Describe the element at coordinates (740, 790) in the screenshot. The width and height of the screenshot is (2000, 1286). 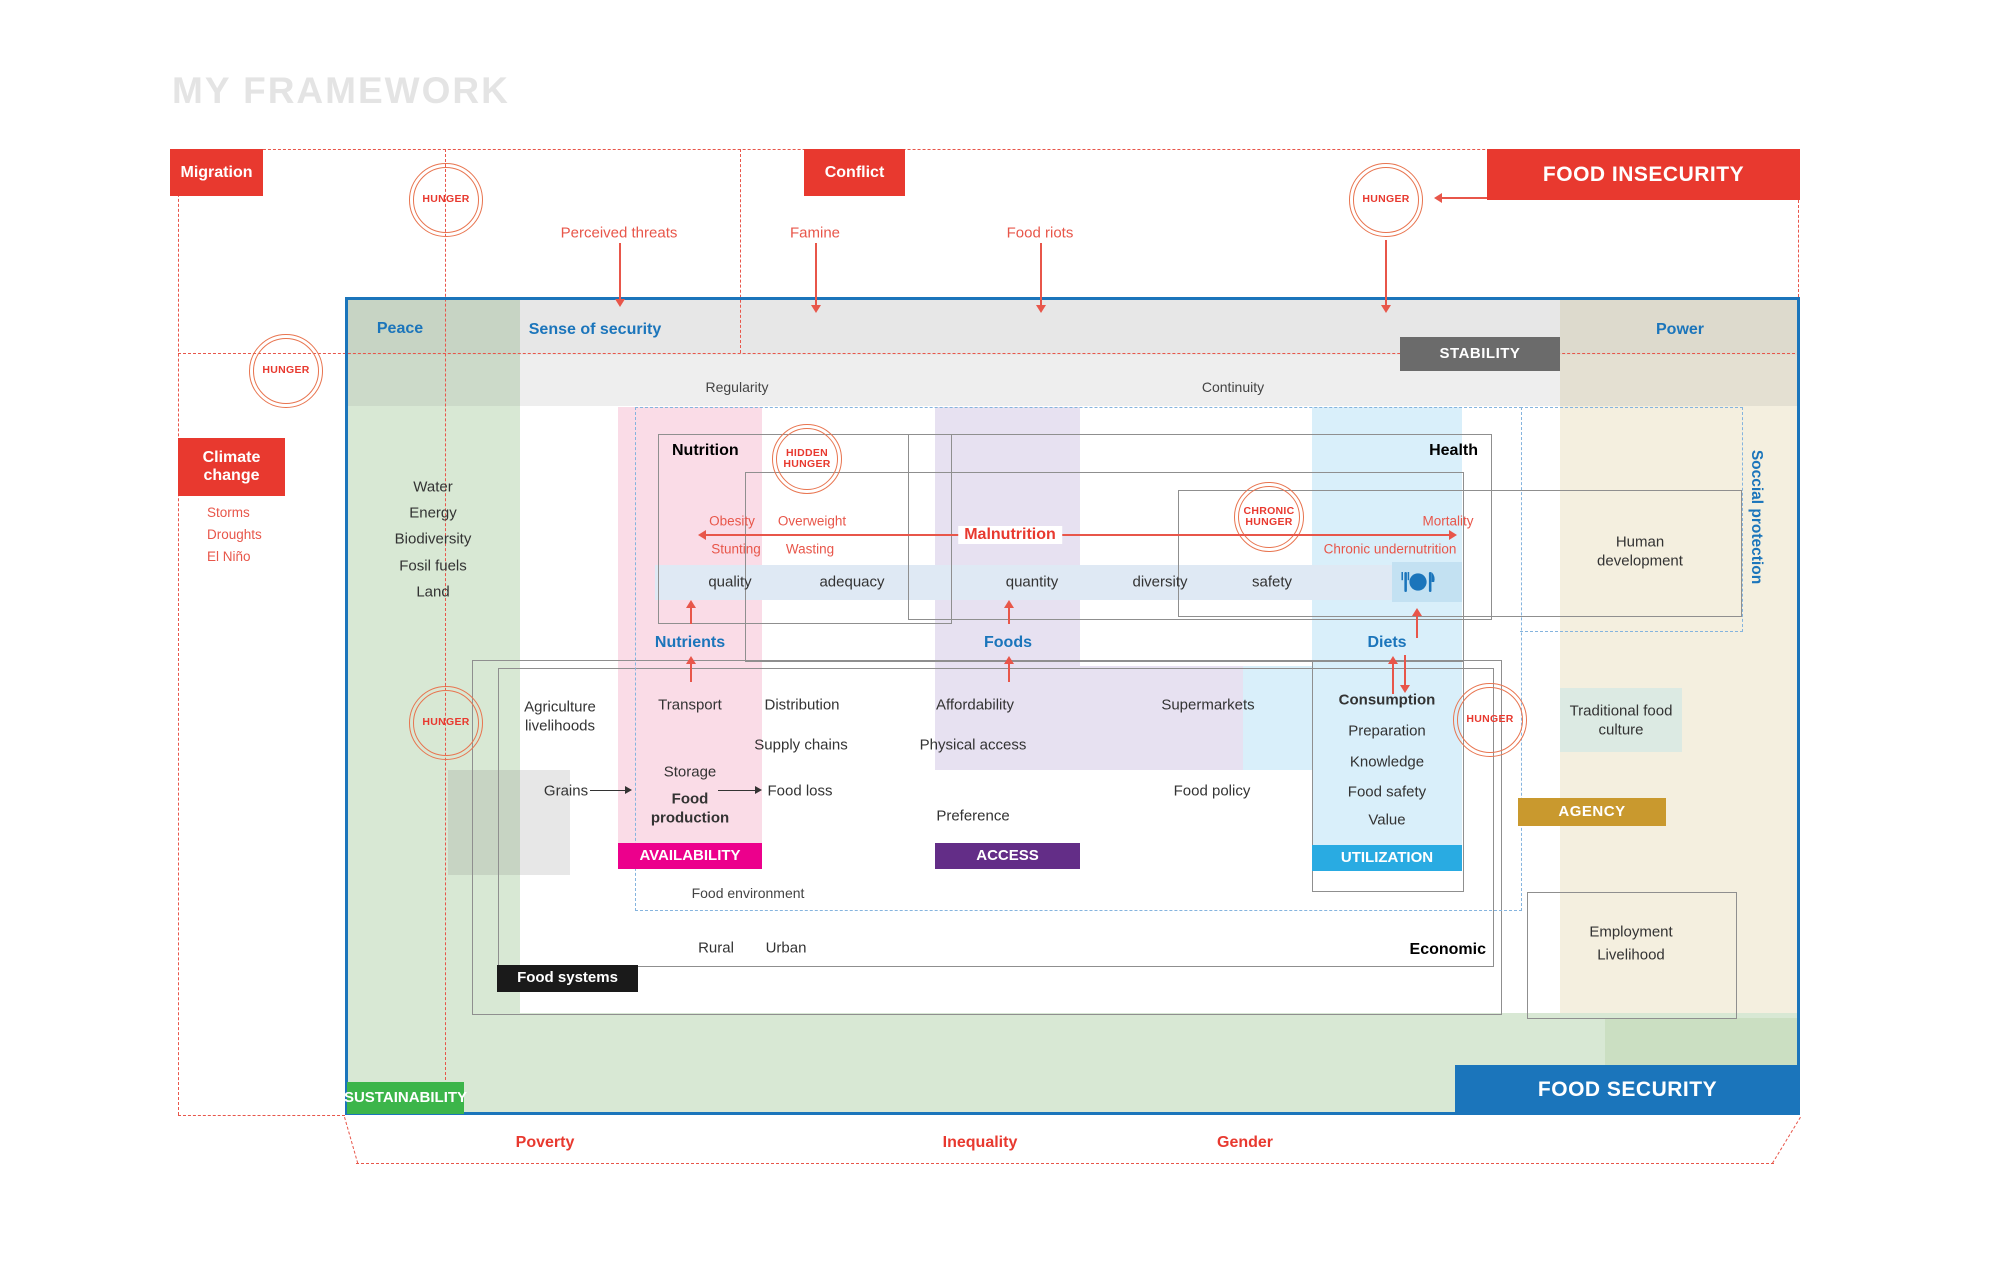
I see `food-loss-arrow` at that location.